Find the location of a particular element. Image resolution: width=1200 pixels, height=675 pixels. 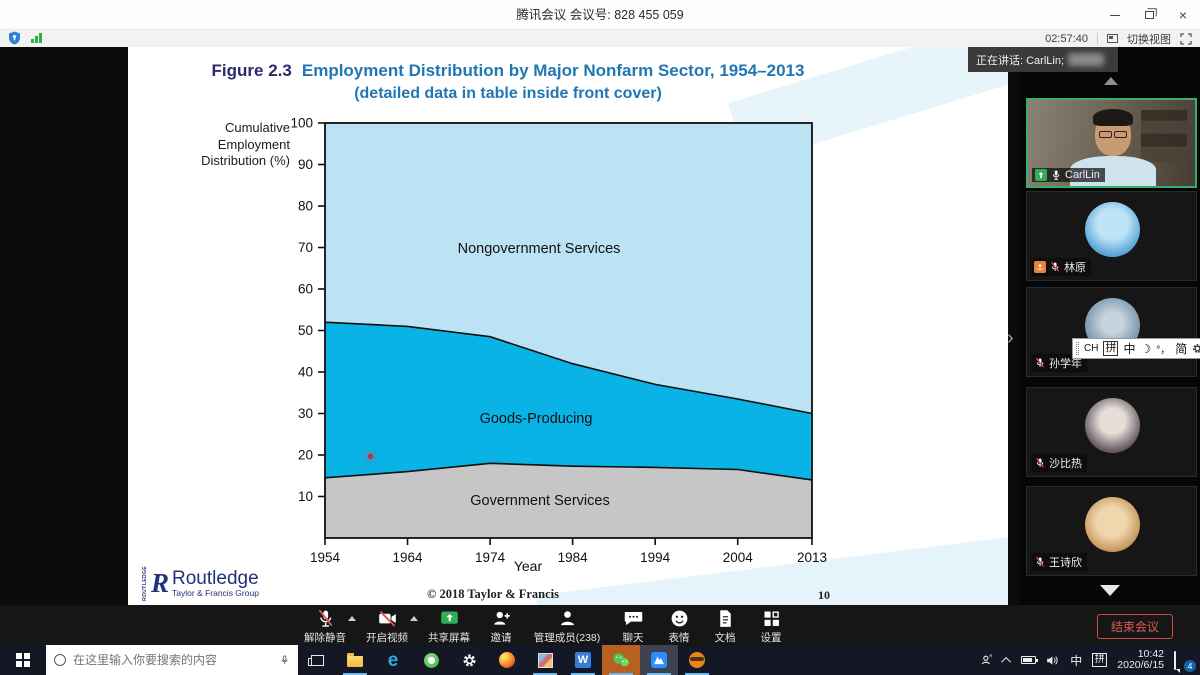

people-icon: R is located at coordinates (987, 660).